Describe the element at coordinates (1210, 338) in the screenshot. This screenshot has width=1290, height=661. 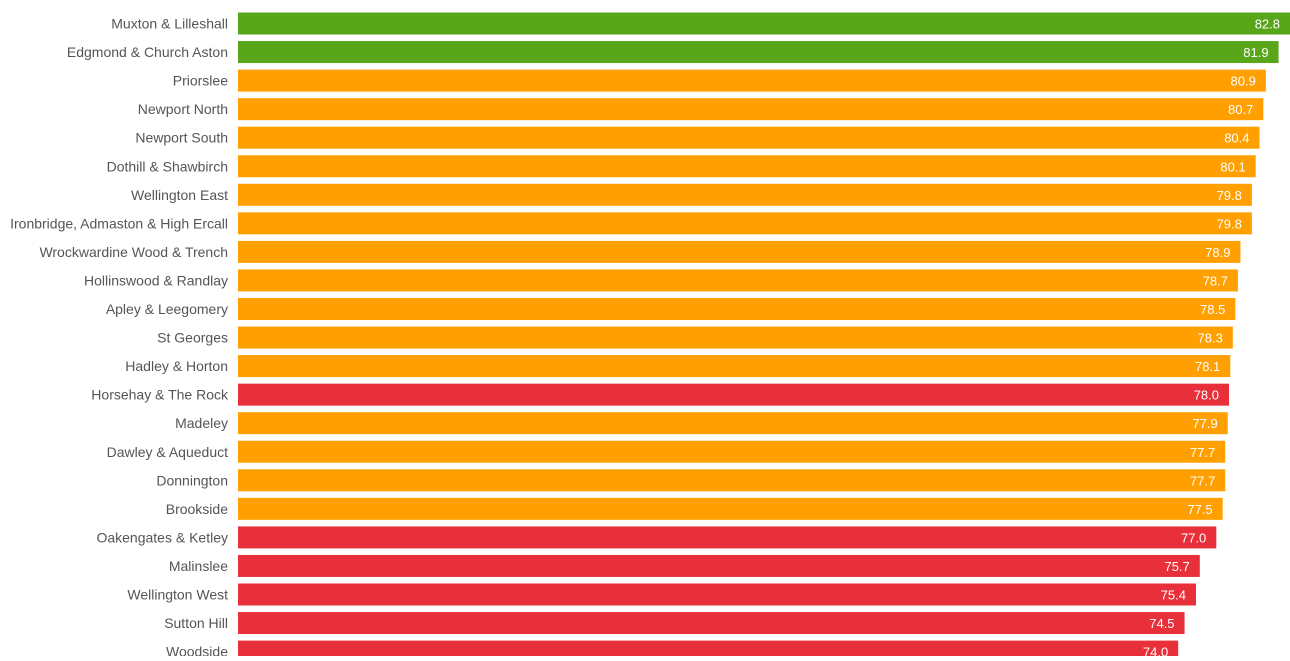
I see `value-label: 78.3` at that location.